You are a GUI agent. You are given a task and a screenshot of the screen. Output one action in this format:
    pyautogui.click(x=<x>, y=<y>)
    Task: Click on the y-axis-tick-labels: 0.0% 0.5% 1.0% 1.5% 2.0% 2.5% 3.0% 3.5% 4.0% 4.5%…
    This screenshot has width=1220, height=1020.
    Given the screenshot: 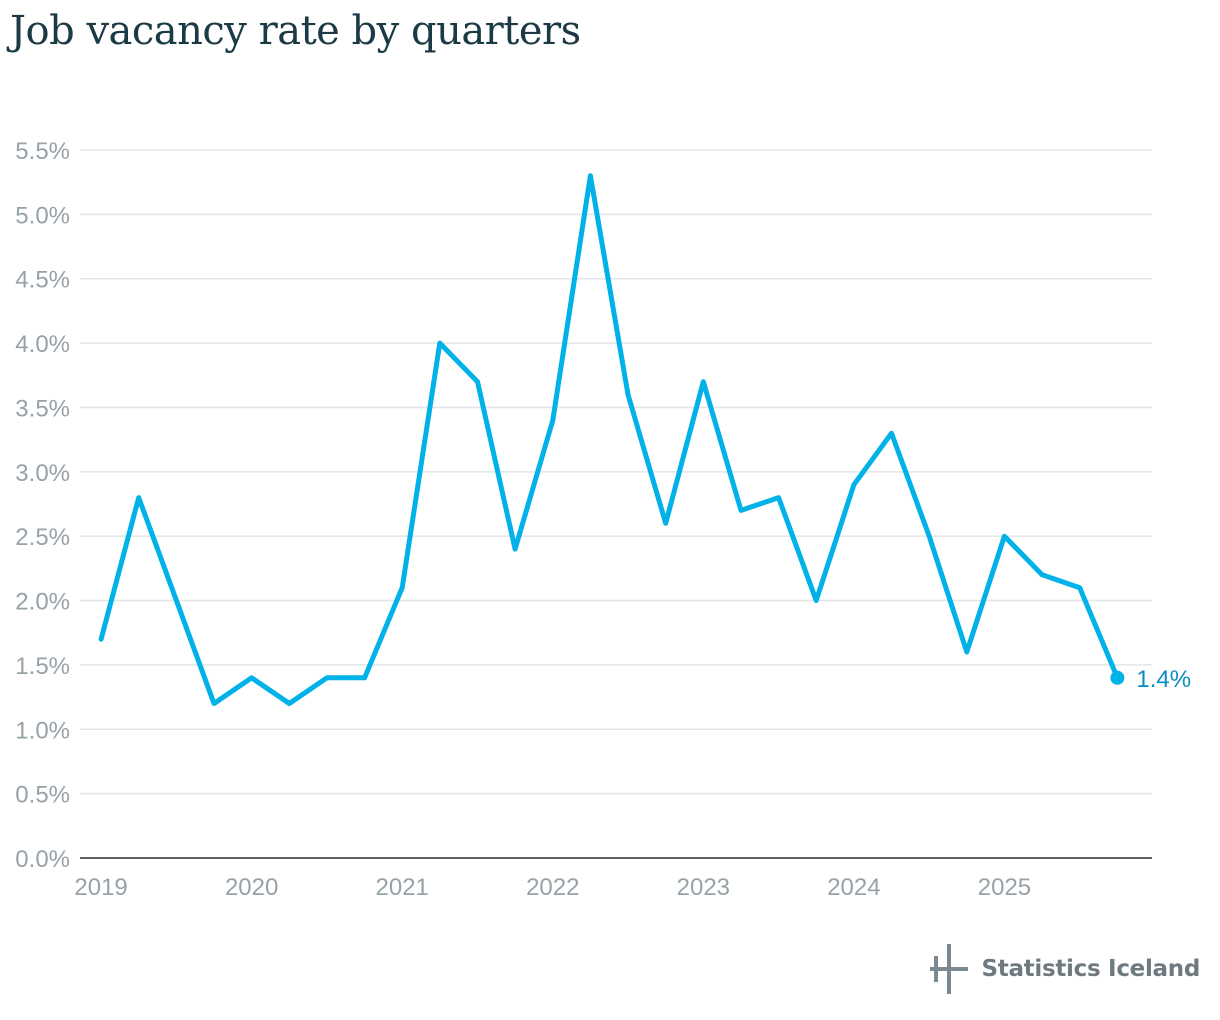 What is the action you would take?
    pyautogui.click(x=42, y=505)
    